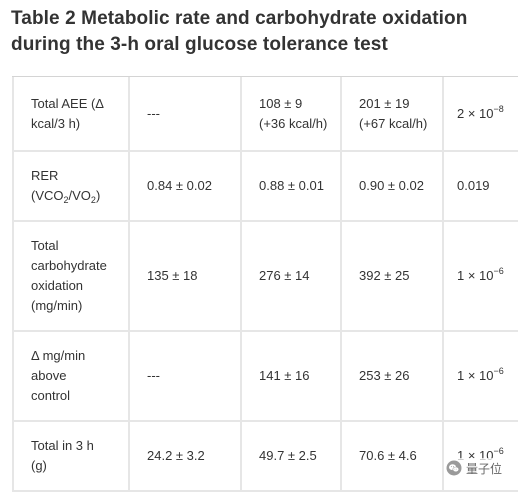 Image resolution: width=518 pixels, height=492 pixels. I want to click on treatment-1-cell: 276 ± 14, so click(291, 276).